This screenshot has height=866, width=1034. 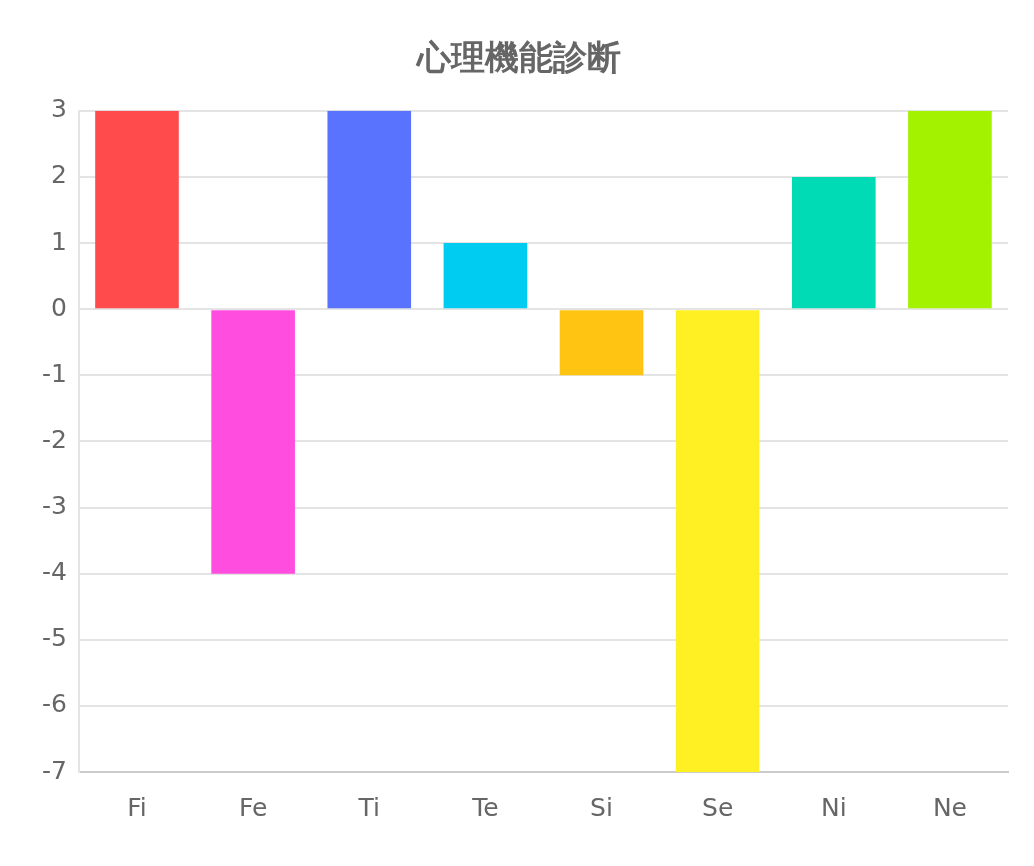 What do you see at coordinates (601, 807) in the screenshot?
I see `x-tick-label: Si` at bounding box center [601, 807].